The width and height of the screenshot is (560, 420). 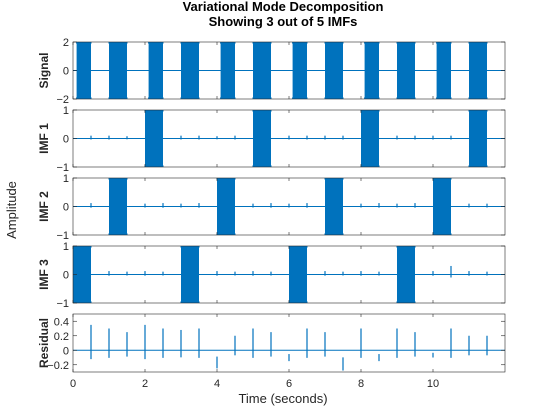 I want to click on y-tick-label: 0.2, so click(x=61, y=337).